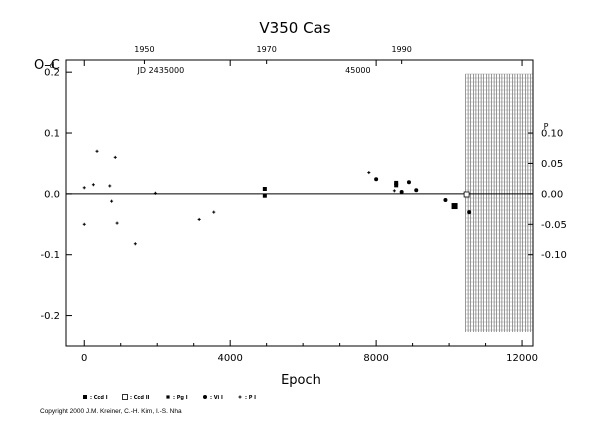 The height and width of the screenshot is (425, 590). I want to click on right-tick-label: -0.10, so click(554, 255).